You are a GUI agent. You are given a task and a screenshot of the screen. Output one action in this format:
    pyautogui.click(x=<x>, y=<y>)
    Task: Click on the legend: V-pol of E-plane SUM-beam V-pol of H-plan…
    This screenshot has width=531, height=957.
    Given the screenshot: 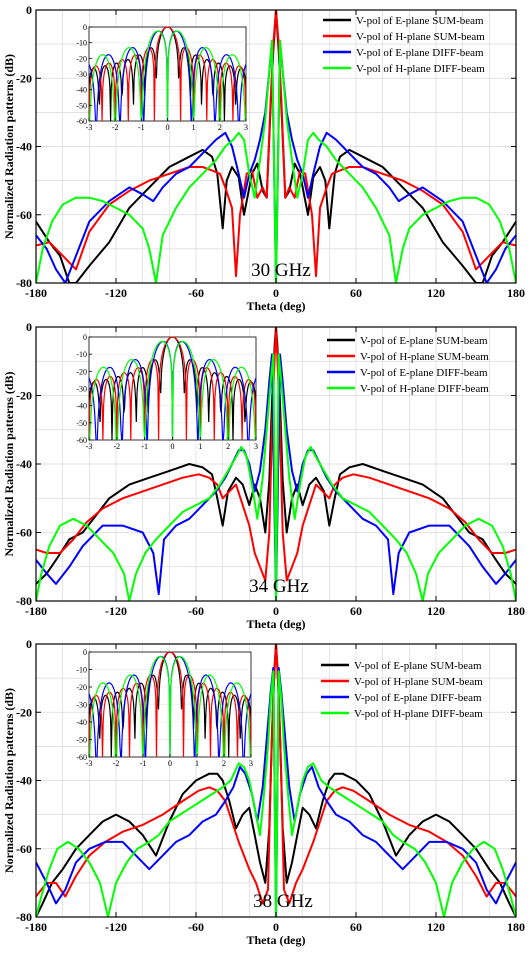 What is the action you would take?
    pyautogui.click(x=408, y=365)
    